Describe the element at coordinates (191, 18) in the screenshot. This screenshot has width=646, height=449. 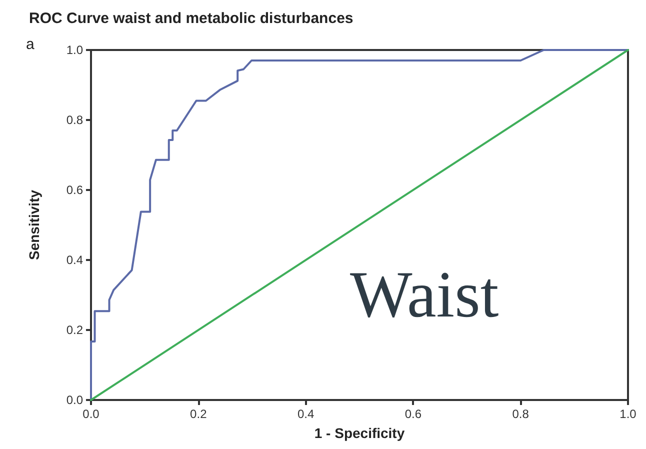
I see `chart-title: ROC Curve waist and metabolic disturbances` at that location.